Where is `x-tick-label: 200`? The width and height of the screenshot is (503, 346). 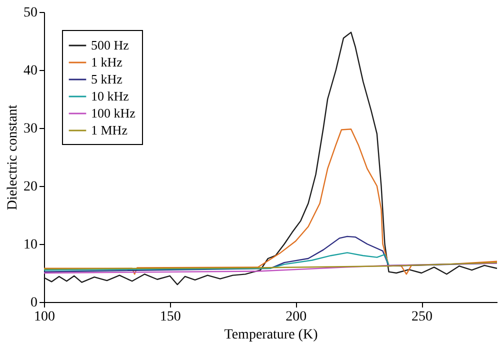 x-tick-label: 200 is located at coordinates (296, 317).